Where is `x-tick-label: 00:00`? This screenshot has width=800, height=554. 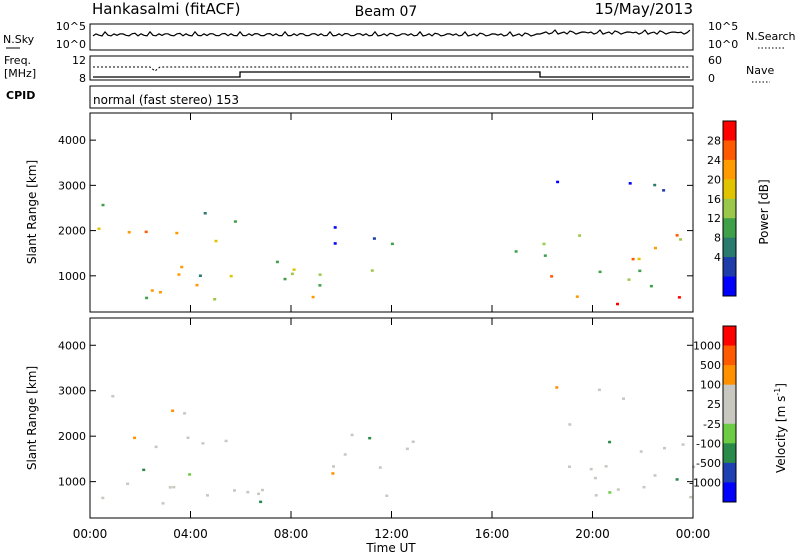
x-tick-label: 00:00 is located at coordinates (90, 534).